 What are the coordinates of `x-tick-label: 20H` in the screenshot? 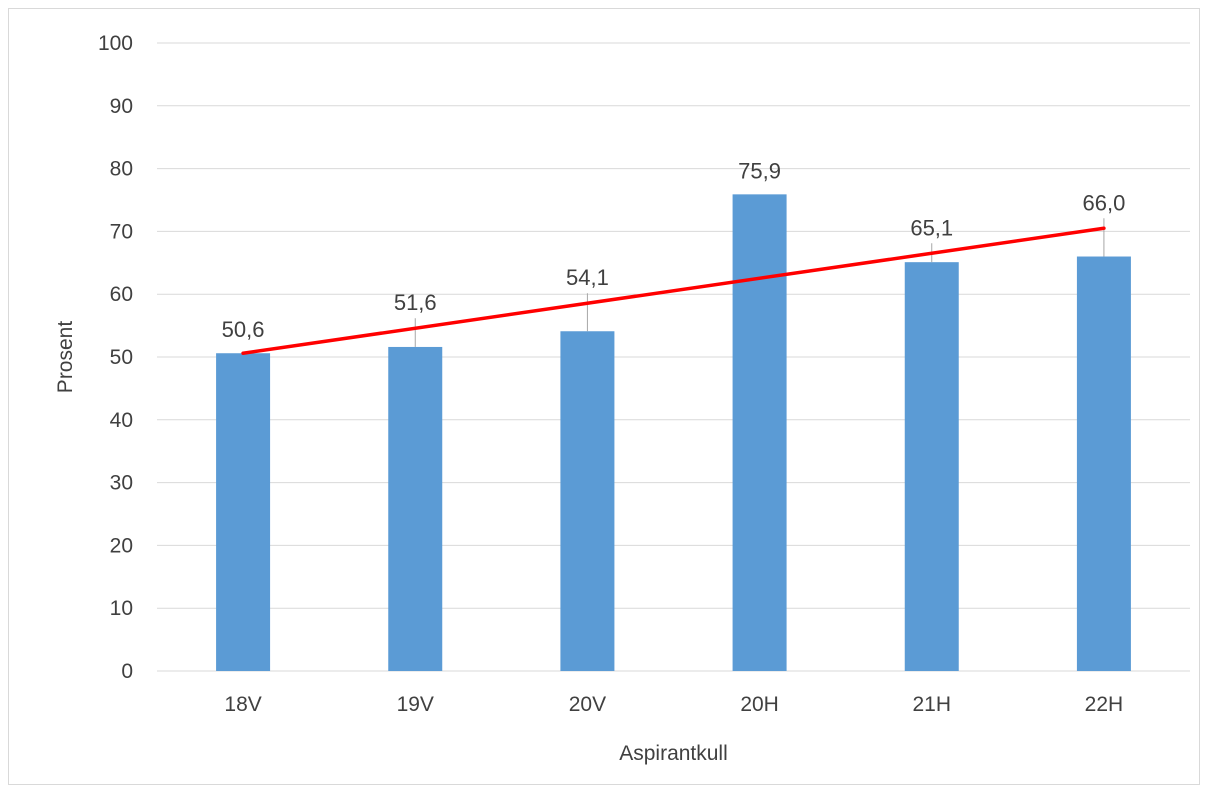 It's located at (759, 704).